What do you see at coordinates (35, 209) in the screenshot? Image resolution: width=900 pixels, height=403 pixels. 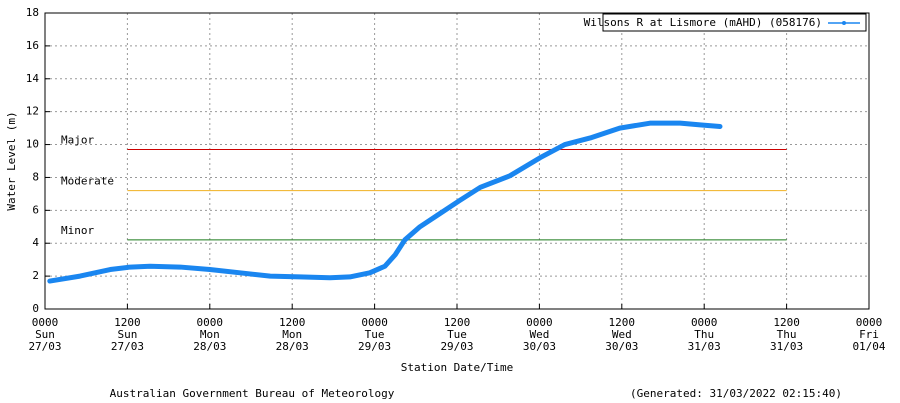 I see `y-tick-label: 6` at bounding box center [35, 209].